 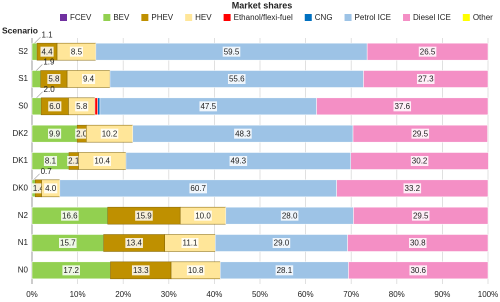 I want to click on y-tick-label: N0, so click(x=23, y=269).